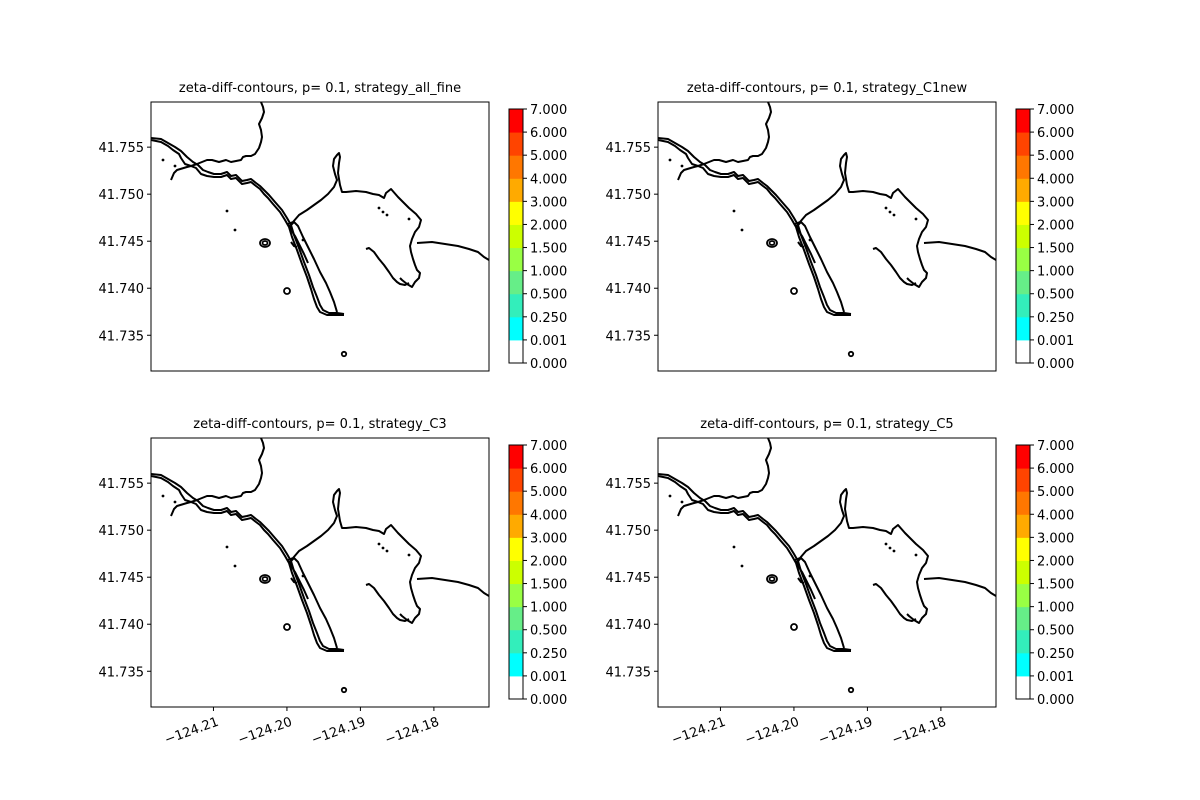 This screenshot has height=800, width=1200. Describe the element at coordinates (548, 179) in the screenshot. I see `colorbar-tick-label: 4.000` at that location.